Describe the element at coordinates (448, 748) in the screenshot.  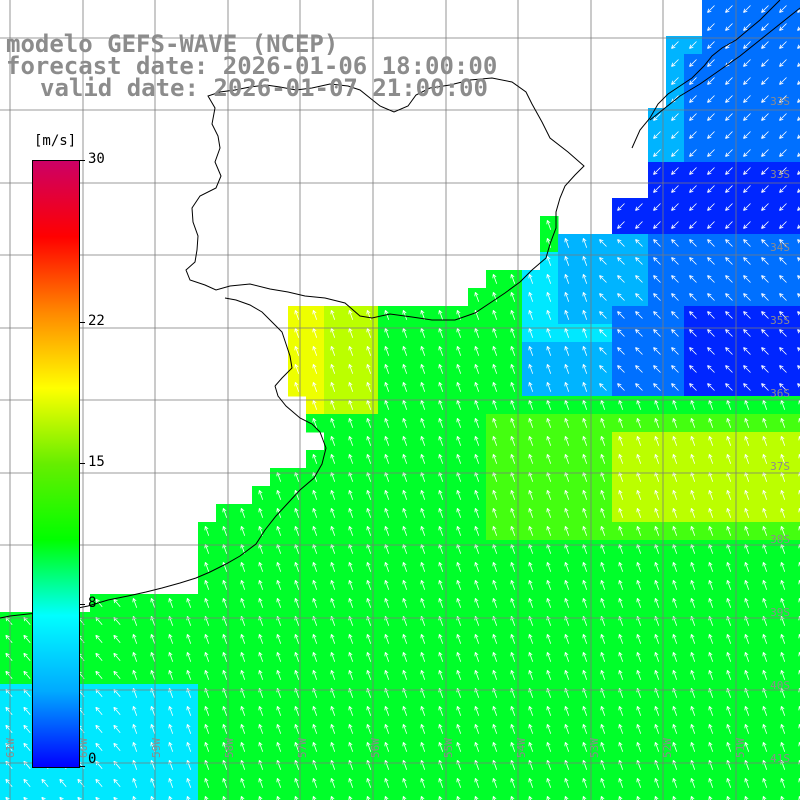
I see `lon-label: 55W` at that location.